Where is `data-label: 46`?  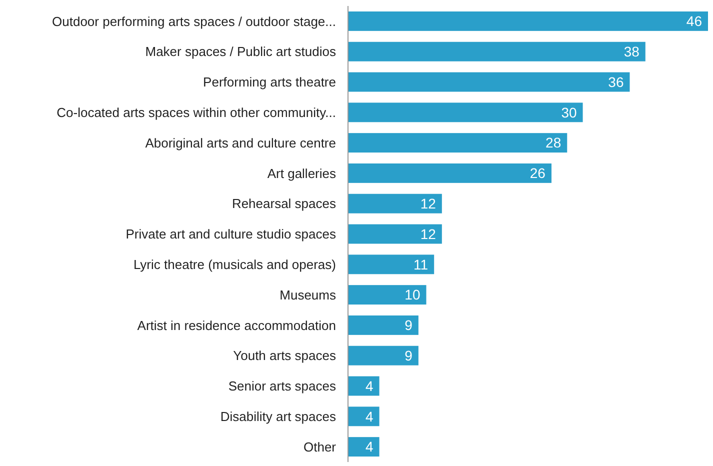
data-label: 46 is located at coordinates (694, 21).